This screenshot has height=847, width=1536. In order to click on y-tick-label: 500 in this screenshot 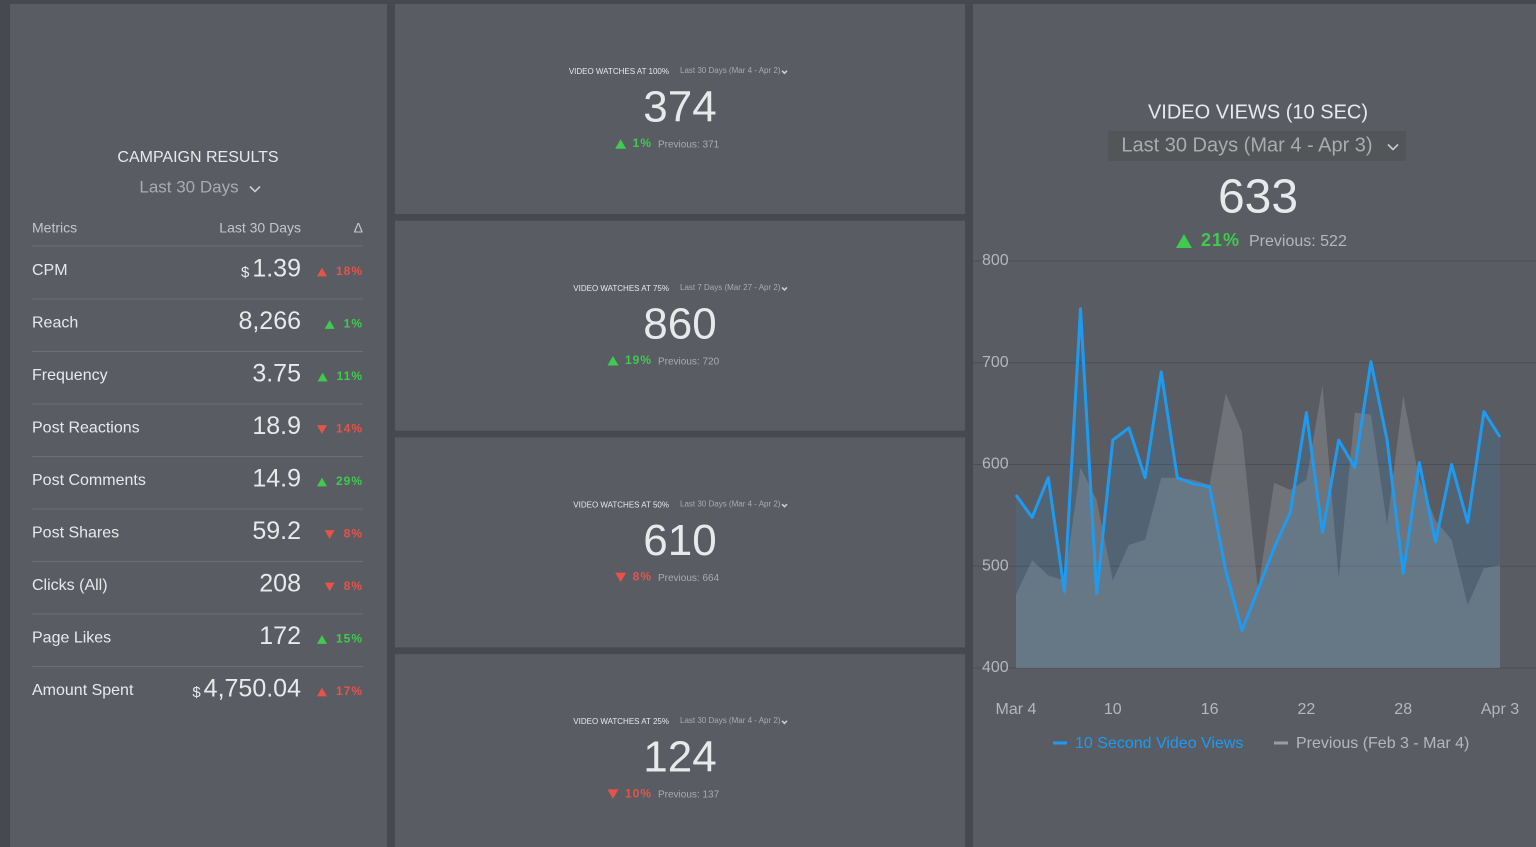, I will do `click(995, 565)`.